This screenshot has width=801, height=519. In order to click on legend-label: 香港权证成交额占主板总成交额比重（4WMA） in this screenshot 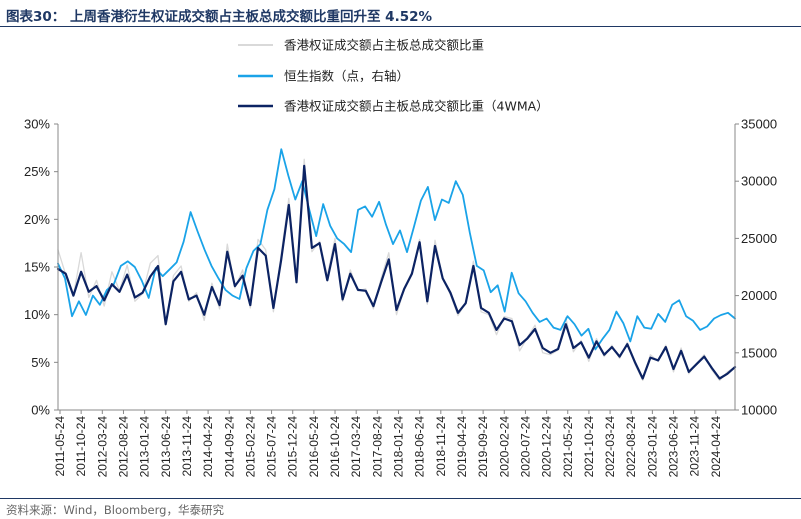, I will do `click(416, 106)`.